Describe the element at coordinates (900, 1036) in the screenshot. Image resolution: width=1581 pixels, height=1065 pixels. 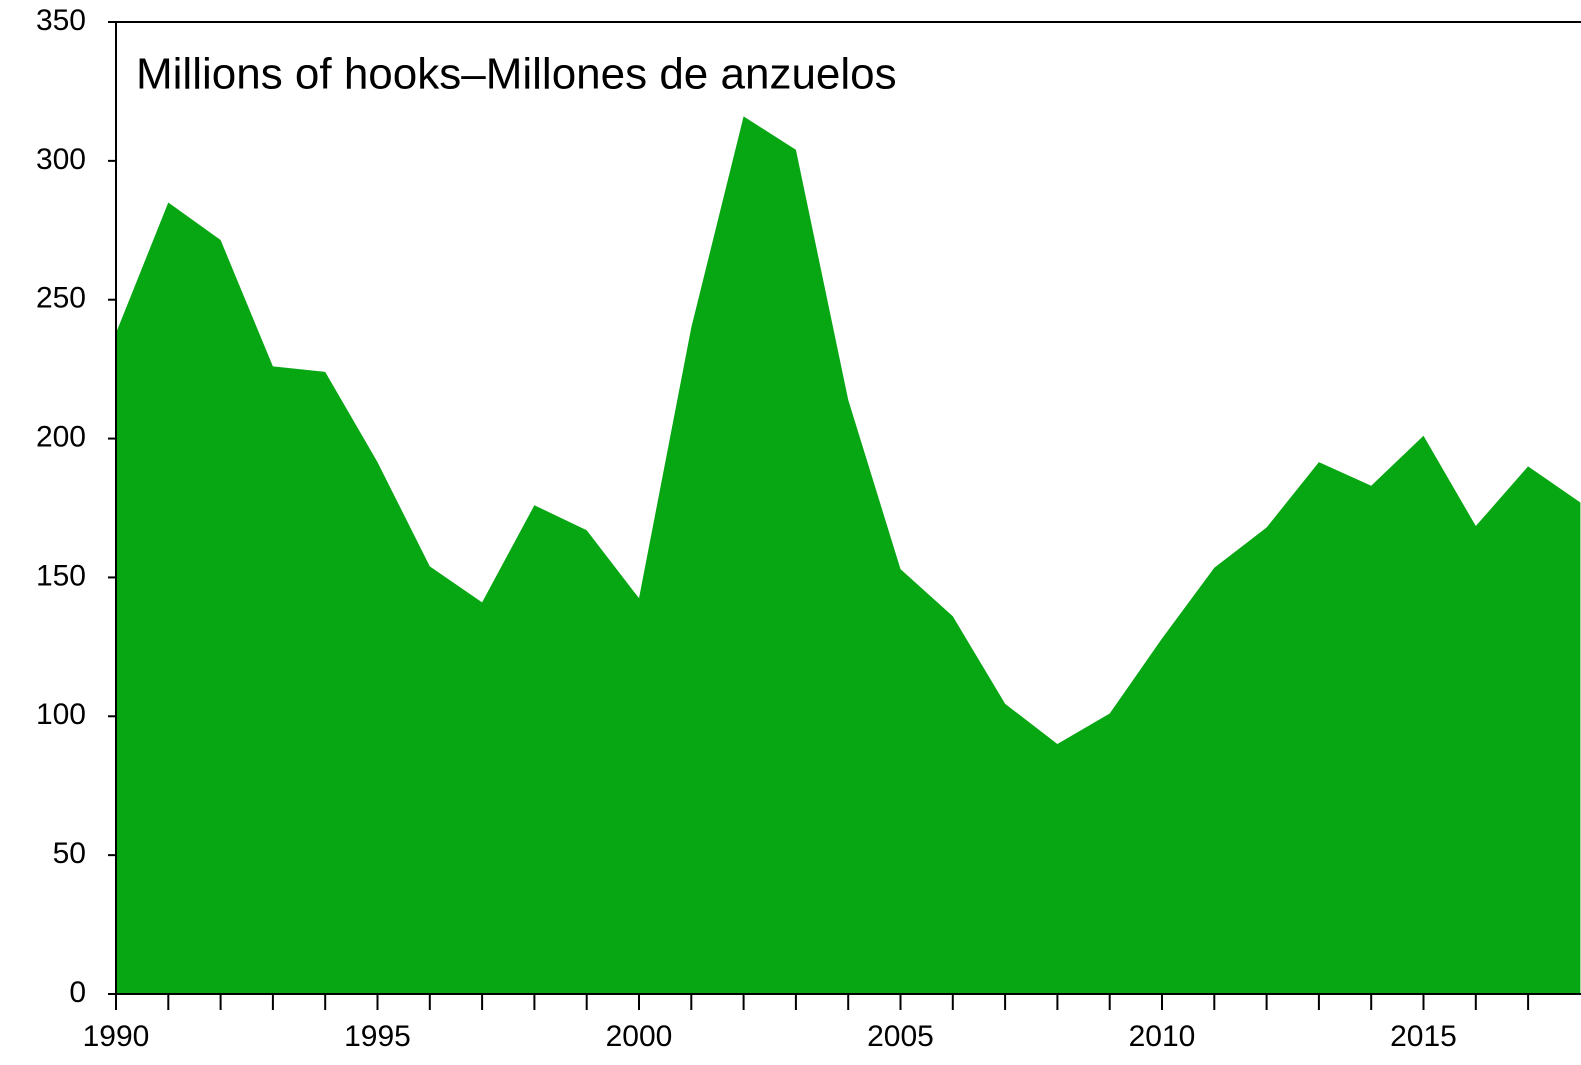
I see `x-tick-label: 2005` at that location.